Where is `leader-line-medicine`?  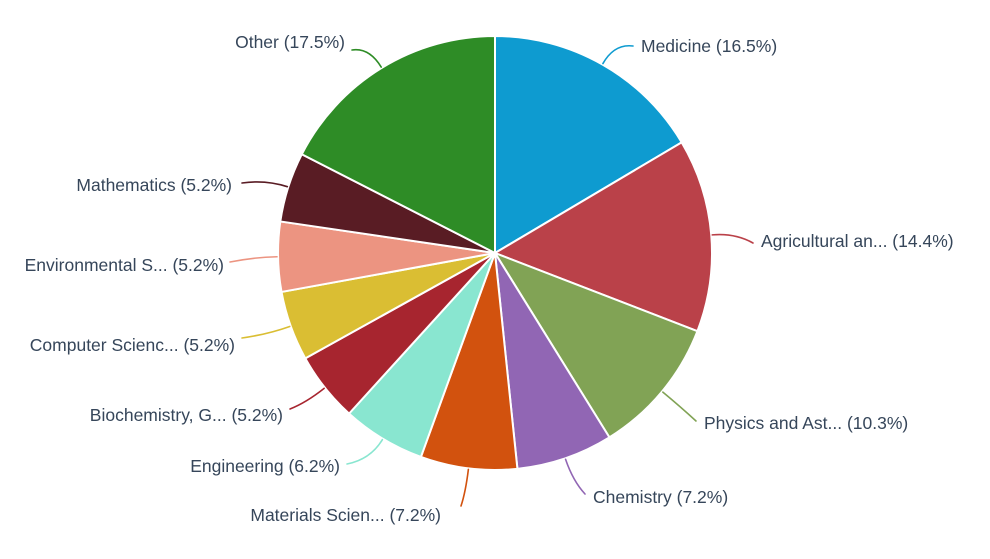
leader-line-medicine is located at coordinates (618, 54).